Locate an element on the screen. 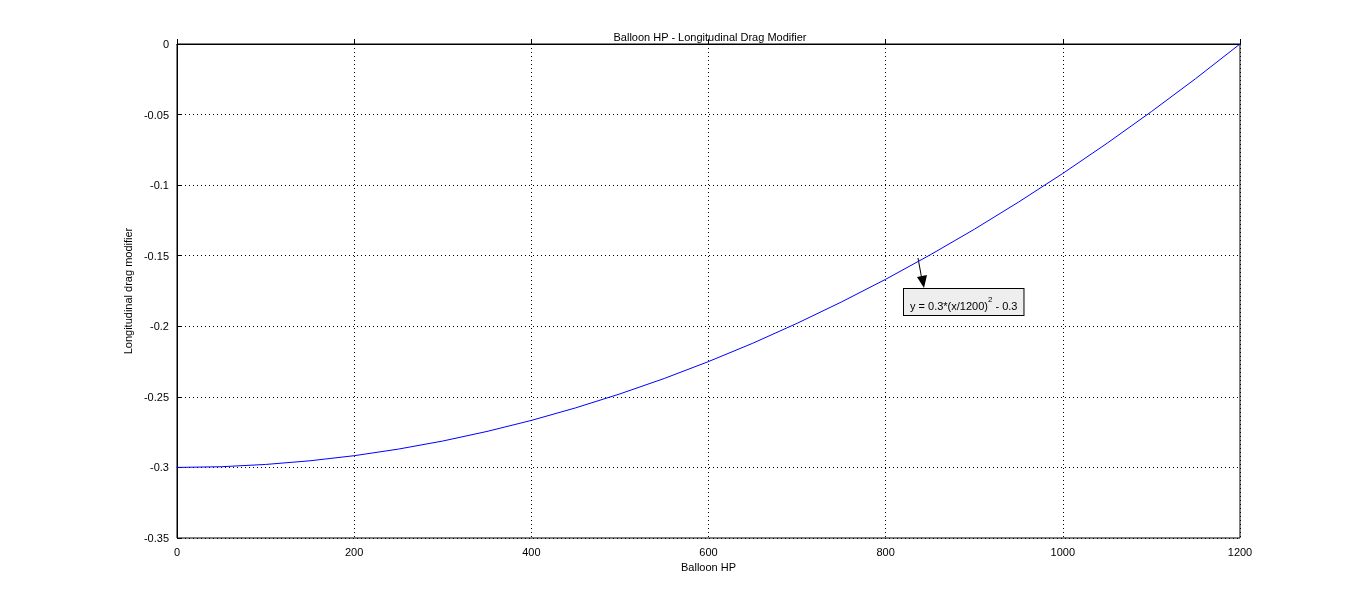 The image size is (1361, 604). x-tick-label: 400 is located at coordinates (531, 551).